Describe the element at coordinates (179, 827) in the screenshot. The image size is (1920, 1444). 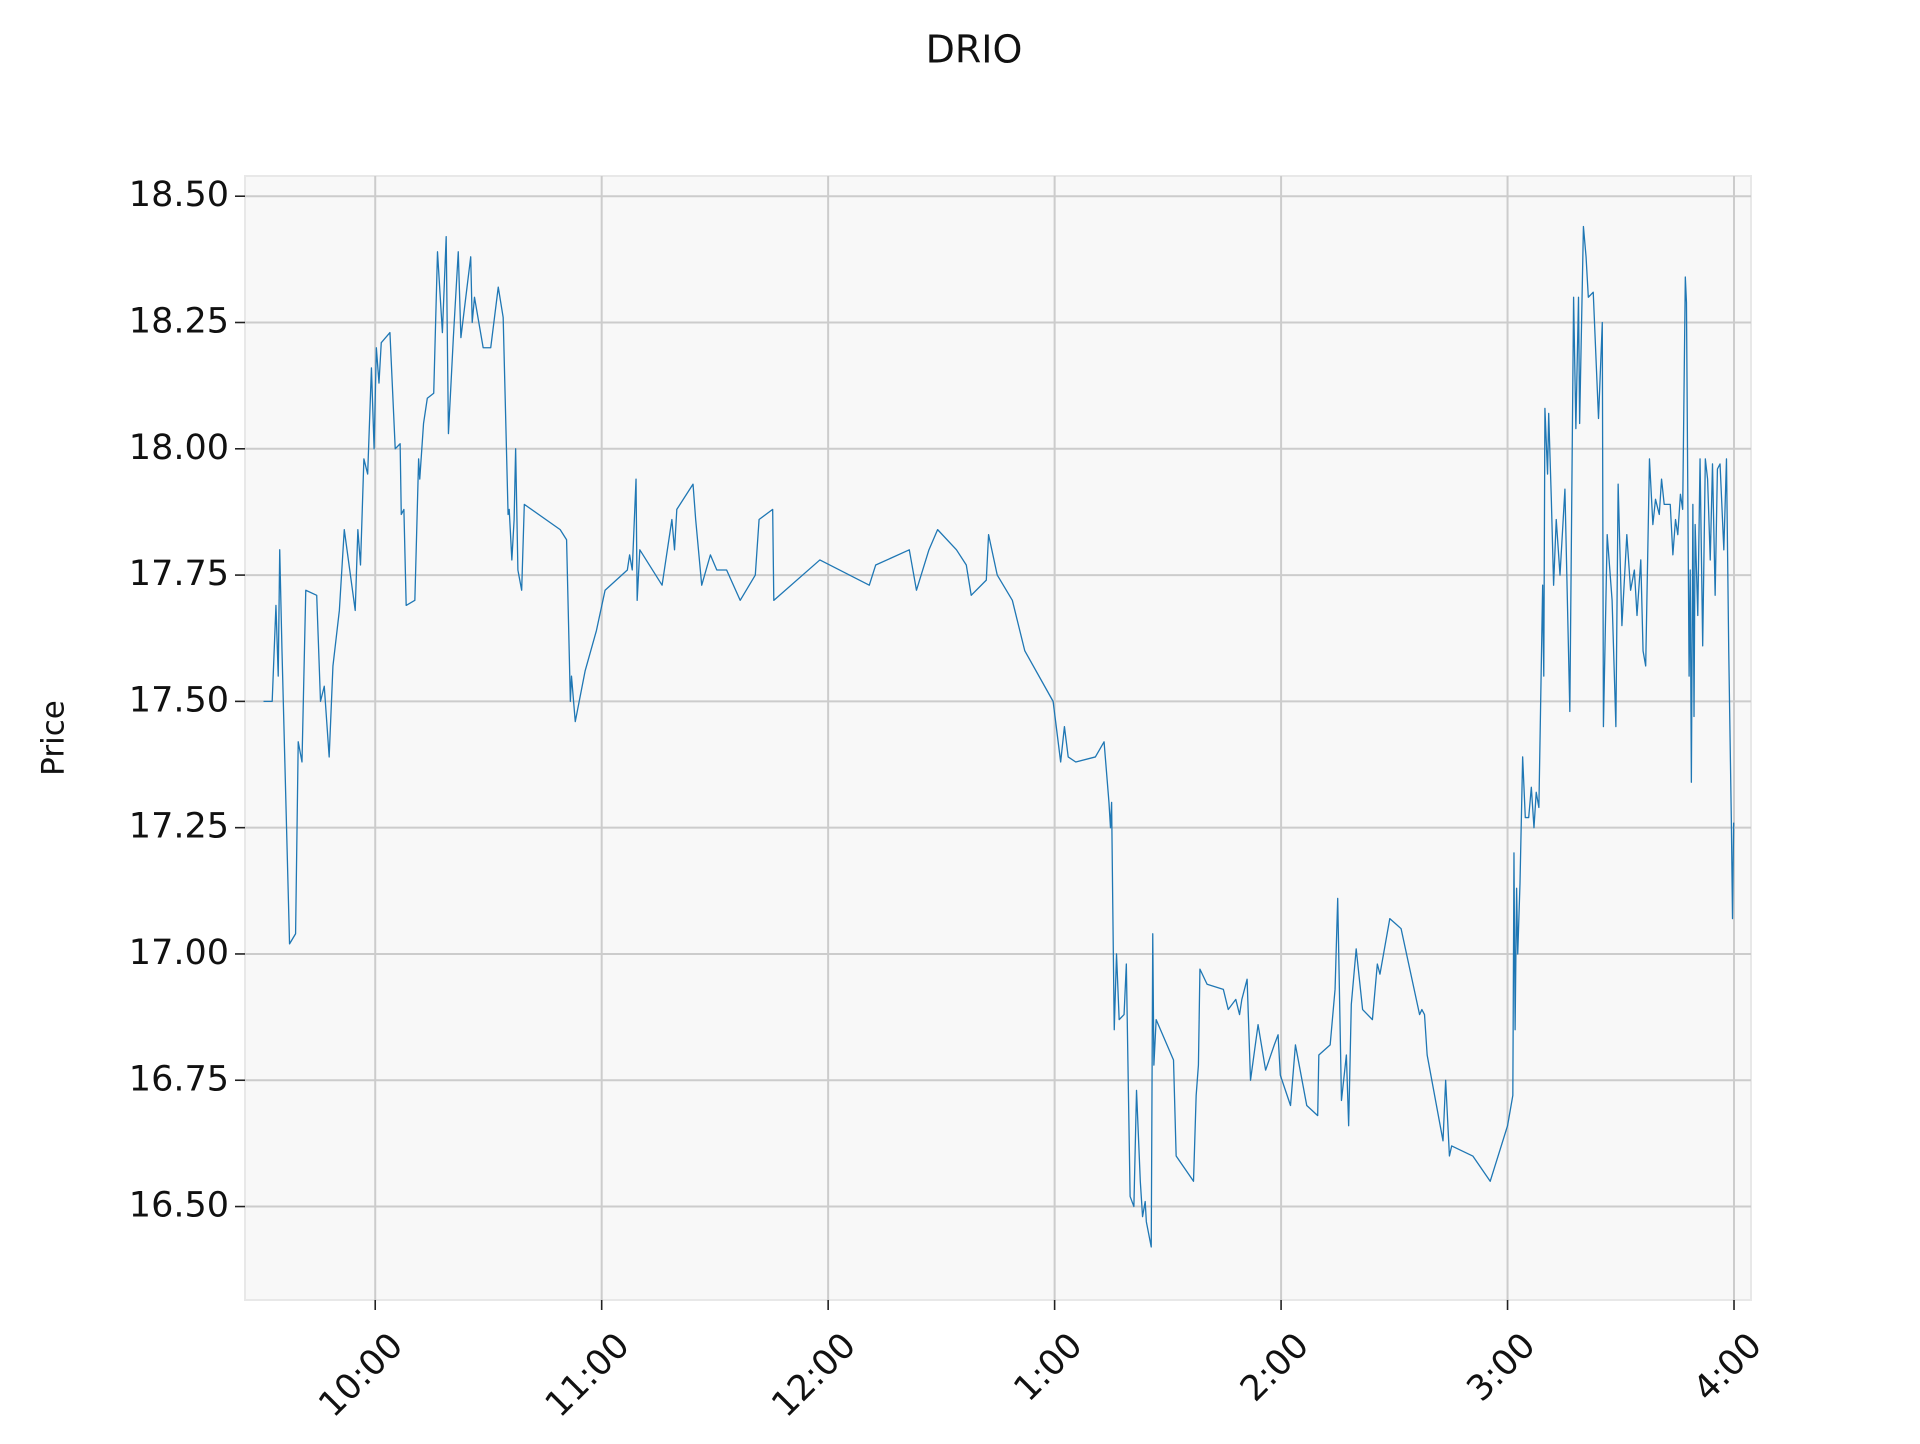
I see `y-tick-label: 17.25` at that location.